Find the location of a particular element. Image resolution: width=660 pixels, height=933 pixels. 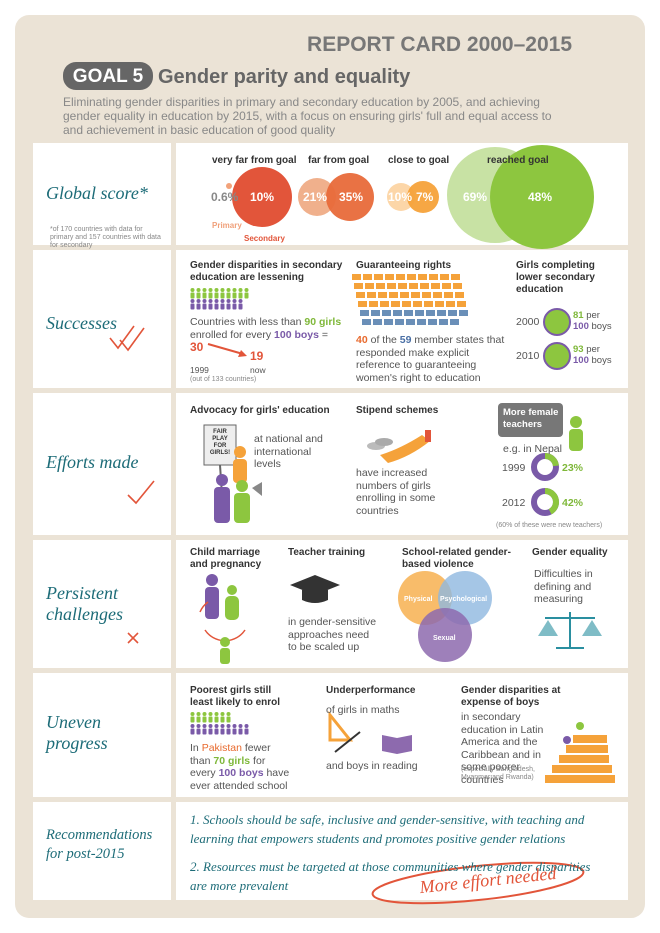

secondary-value: 35% is located at coordinates (351, 197).